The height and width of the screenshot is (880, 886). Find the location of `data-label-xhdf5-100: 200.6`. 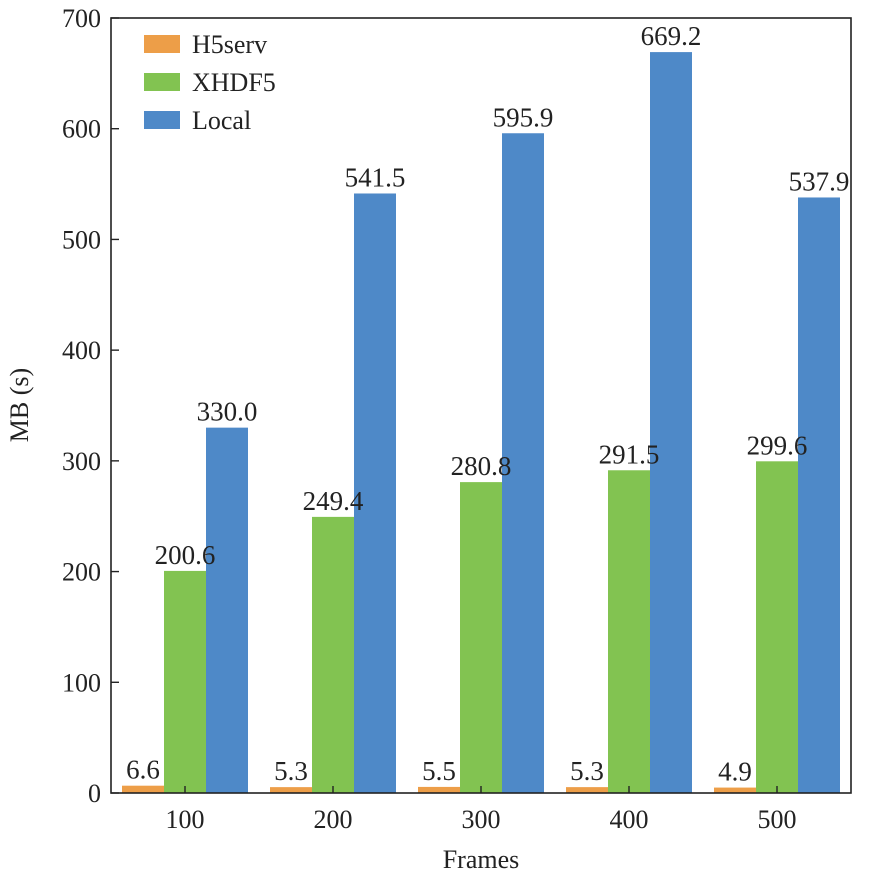

data-label-xhdf5-100: 200.6 is located at coordinates (185, 555).